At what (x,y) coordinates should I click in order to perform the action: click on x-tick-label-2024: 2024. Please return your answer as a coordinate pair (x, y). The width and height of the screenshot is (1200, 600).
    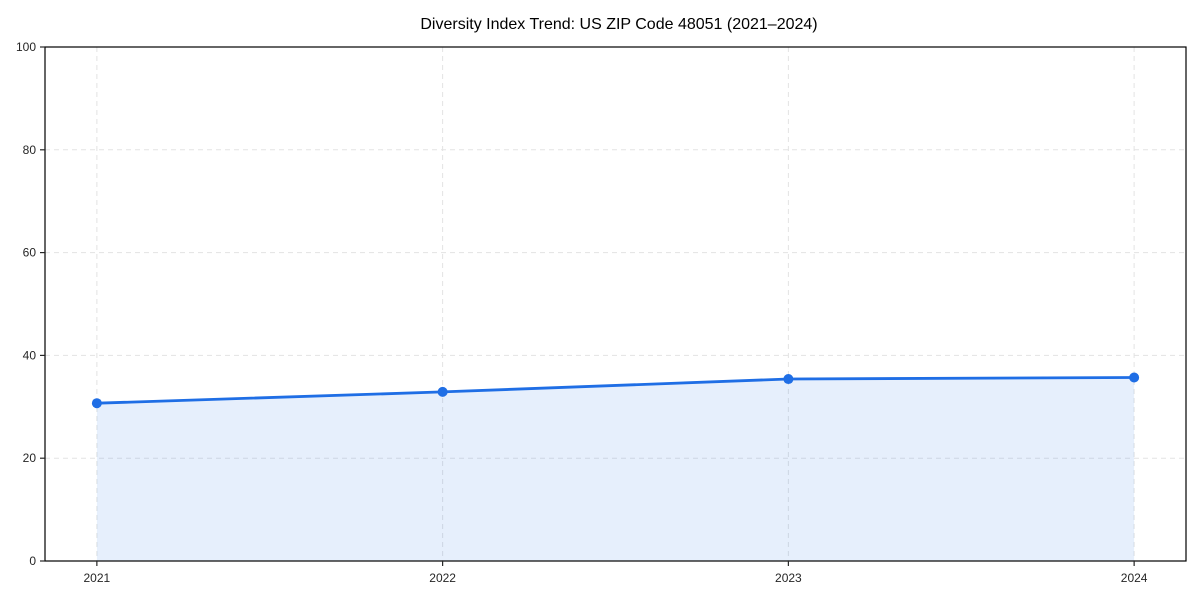
    Looking at the image, I should click on (1134, 578).